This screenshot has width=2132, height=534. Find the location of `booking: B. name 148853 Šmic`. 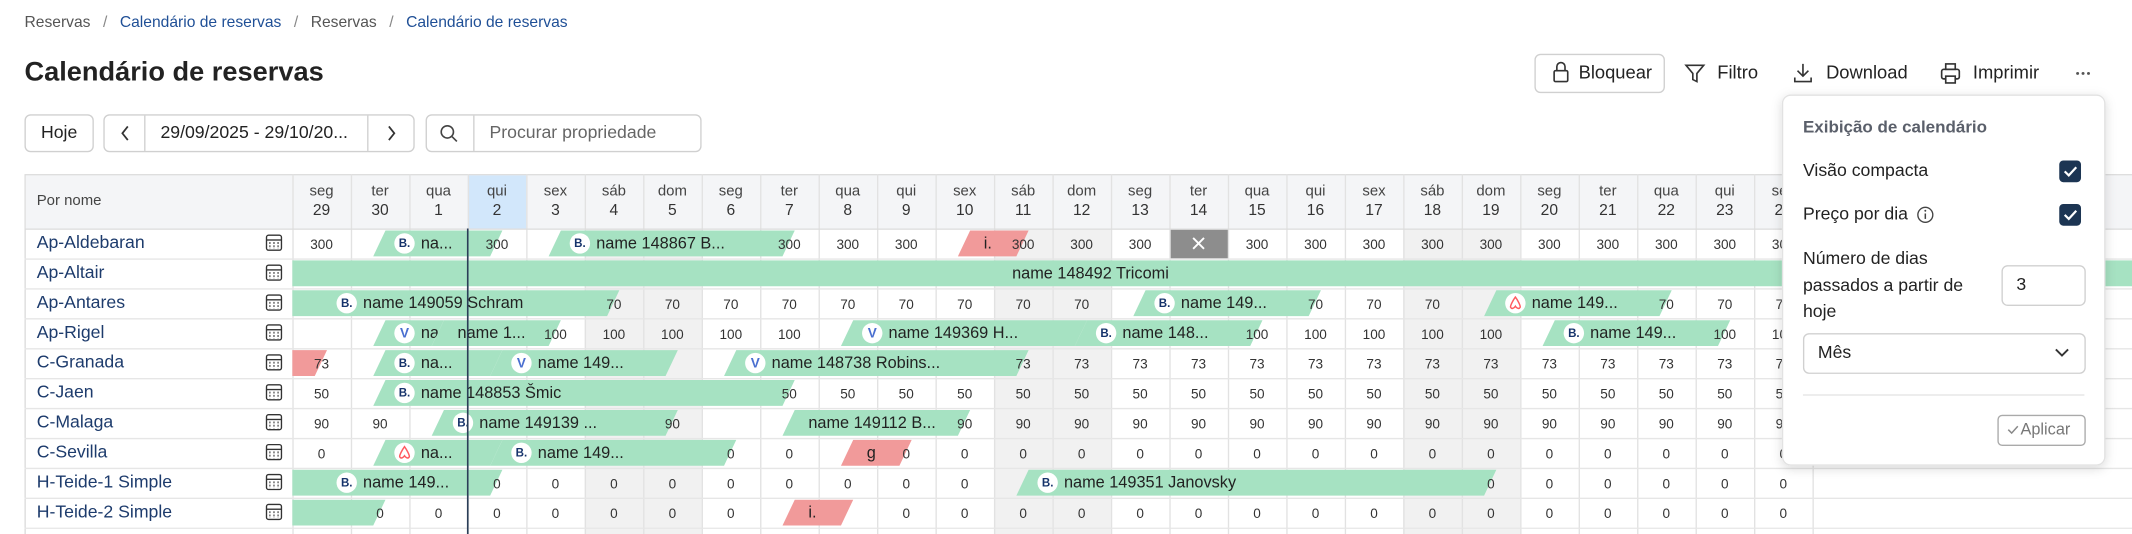

booking: B. name 148853 Šmic is located at coordinates (584, 393).